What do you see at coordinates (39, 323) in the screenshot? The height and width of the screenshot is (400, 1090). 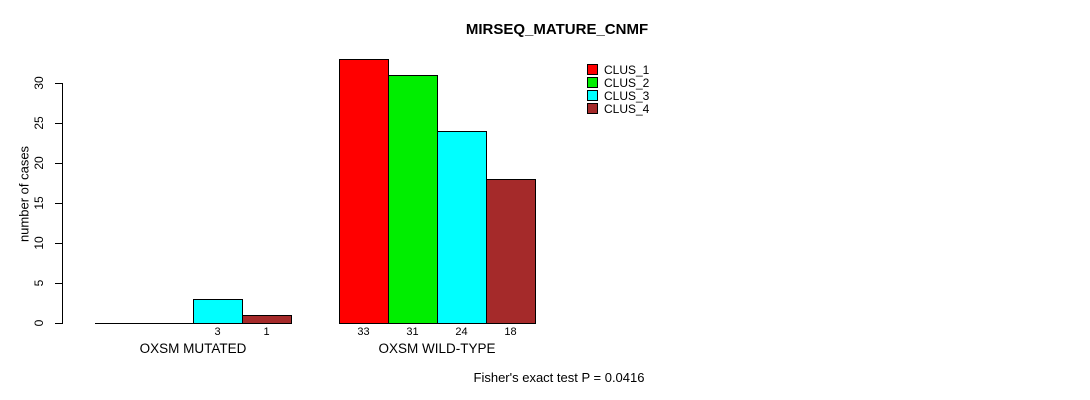 I see `y-tick-label: 0` at bounding box center [39, 323].